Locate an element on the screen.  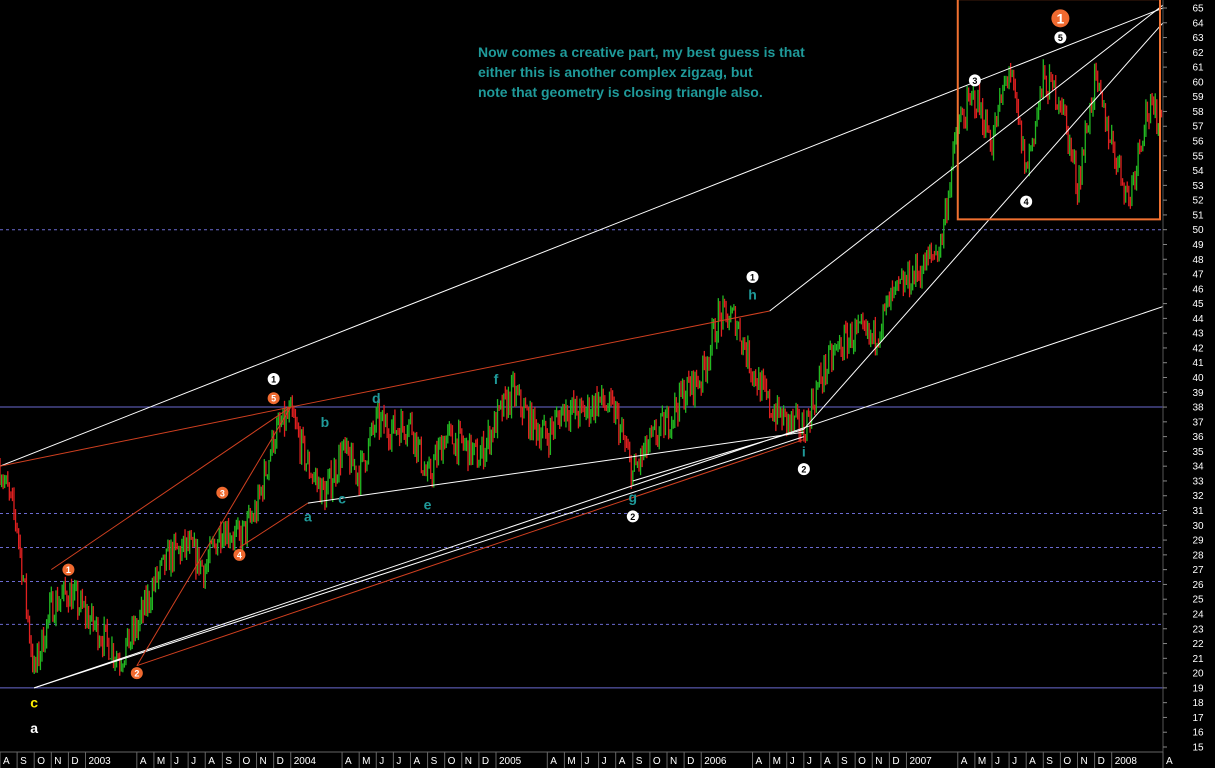
y-tick-label: 50 is located at coordinates (1198, 230).